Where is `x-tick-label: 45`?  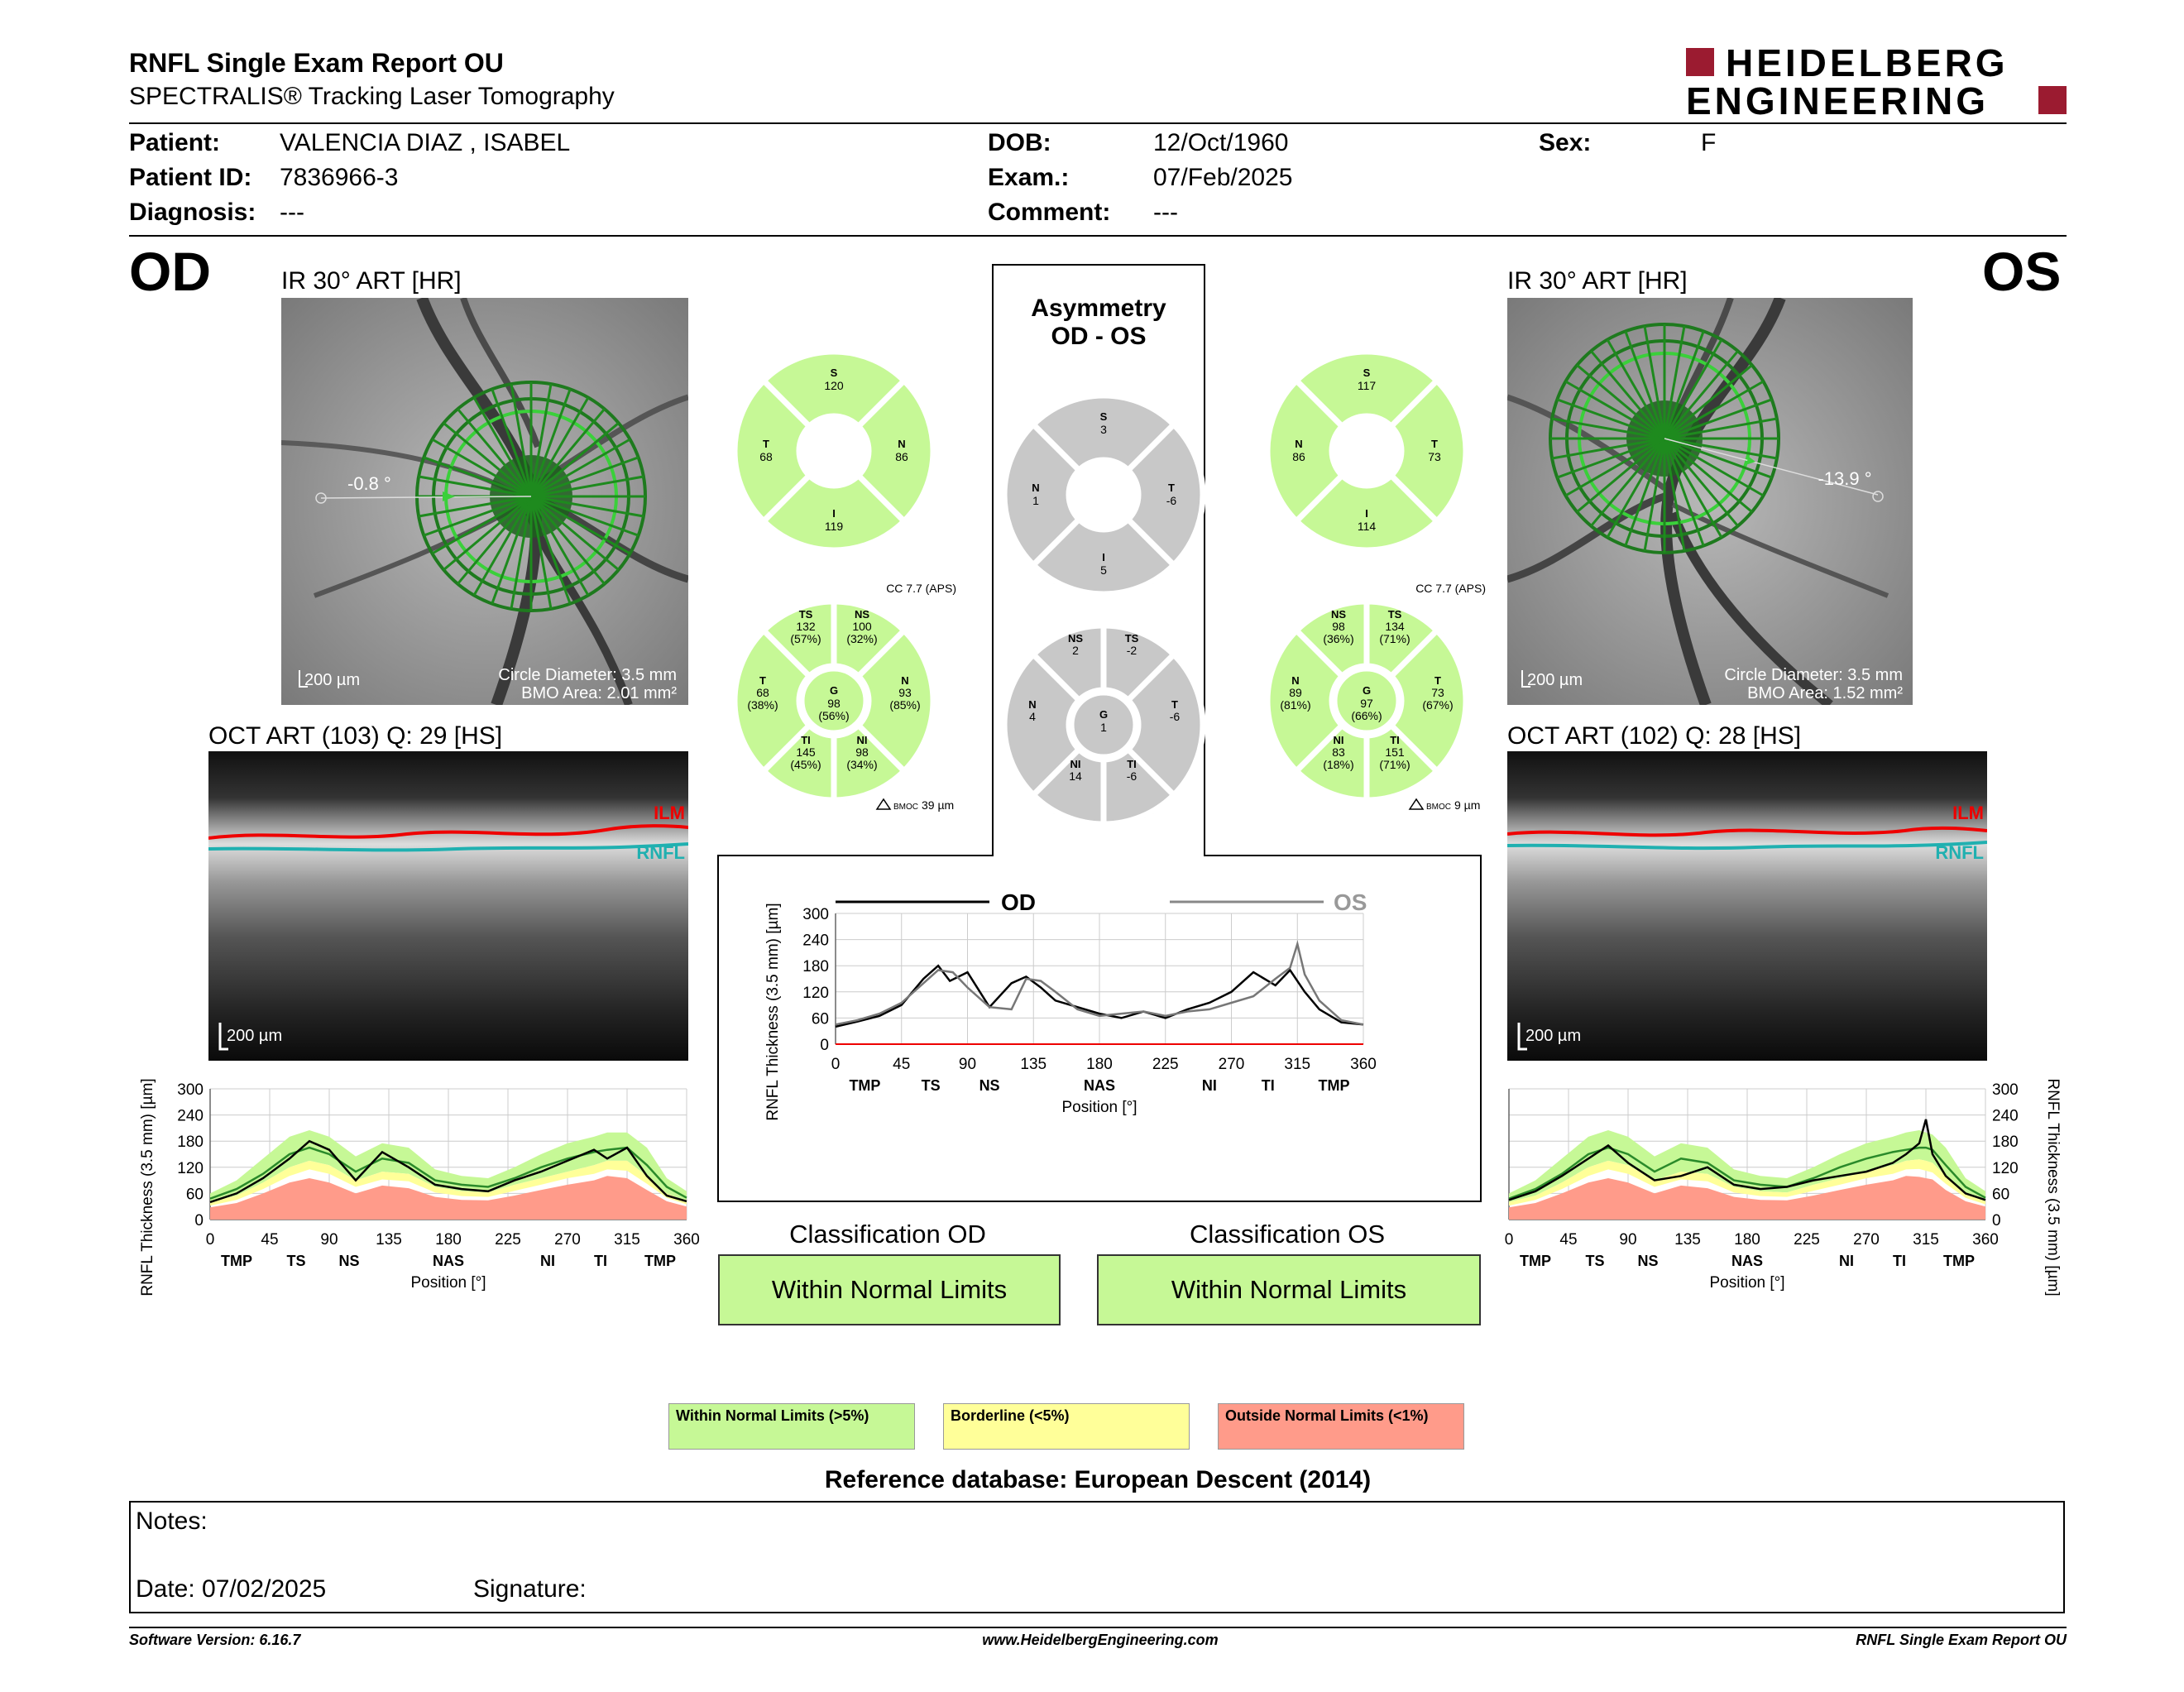 x-tick-label: 45 is located at coordinates (901, 1064).